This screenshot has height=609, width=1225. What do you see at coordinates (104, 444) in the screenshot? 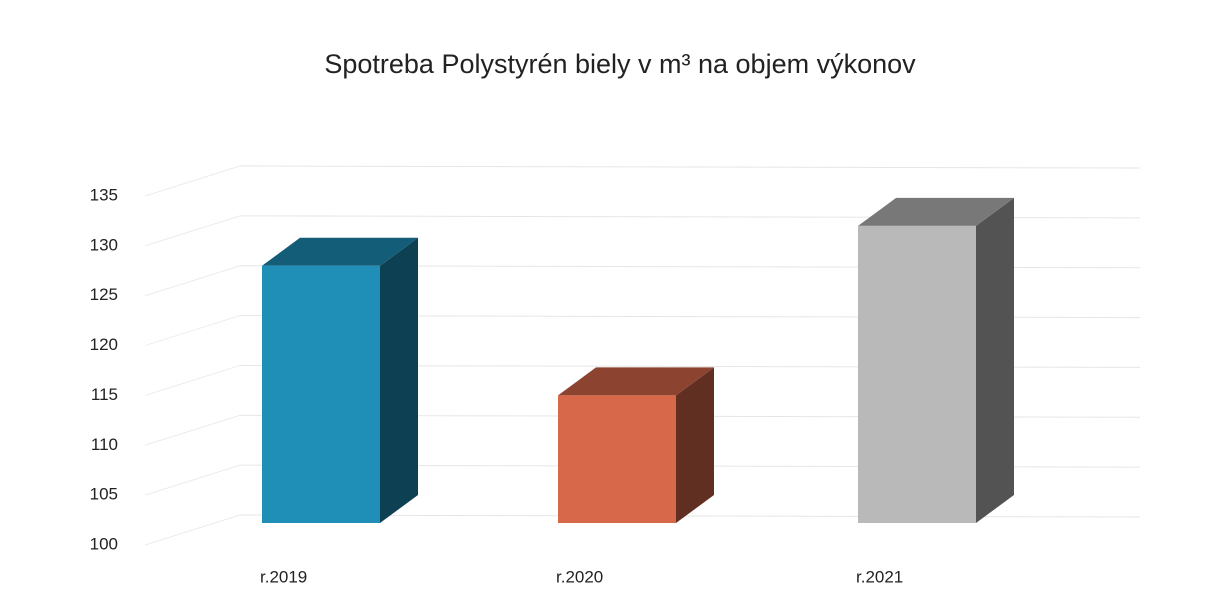
I see `y-tick-label: 110` at bounding box center [104, 444].